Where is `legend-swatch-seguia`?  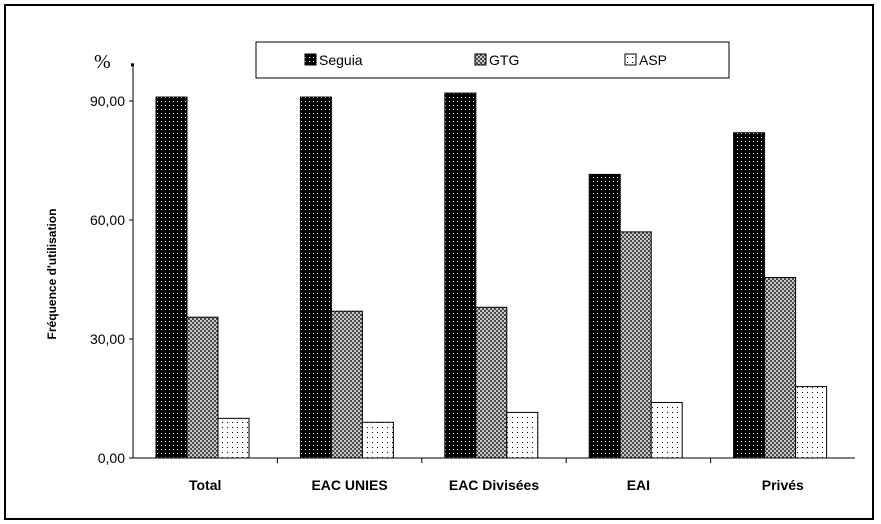 legend-swatch-seguia is located at coordinates (310, 59).